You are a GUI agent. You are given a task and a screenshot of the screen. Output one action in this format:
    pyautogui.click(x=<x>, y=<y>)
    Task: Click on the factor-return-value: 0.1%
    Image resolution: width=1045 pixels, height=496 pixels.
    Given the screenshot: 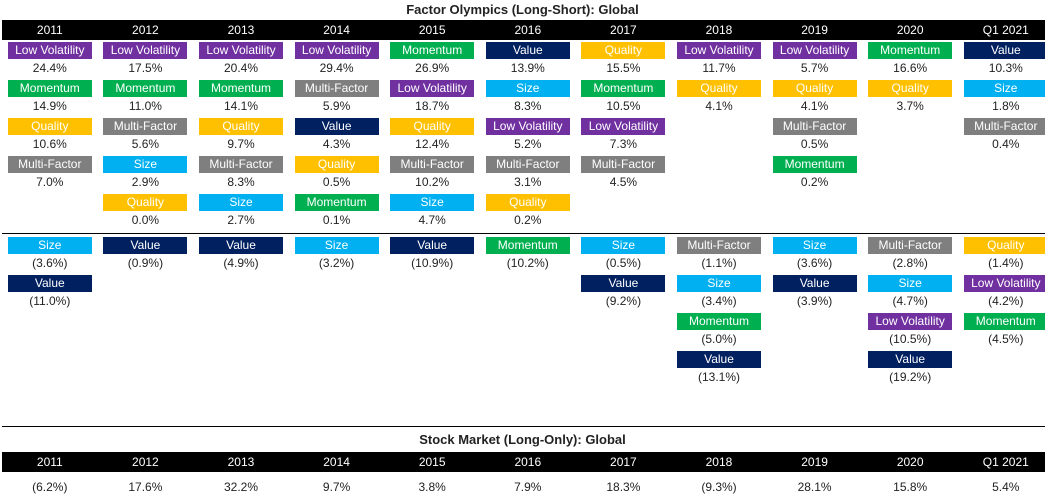 What is the action you would take?
    pyautogui.click(x=336, y=220)
    